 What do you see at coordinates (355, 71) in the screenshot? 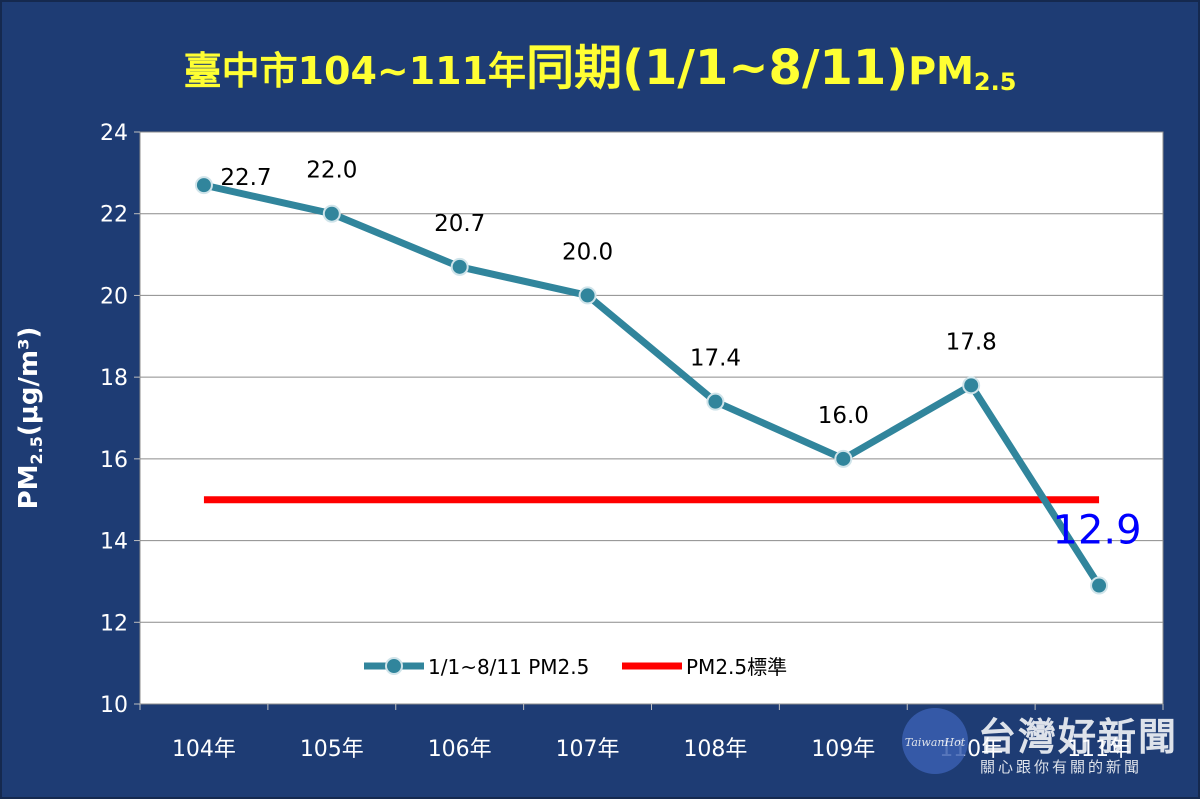
I see `title-part-1: 臺中市104~111年` at bounding box center [355, 71].